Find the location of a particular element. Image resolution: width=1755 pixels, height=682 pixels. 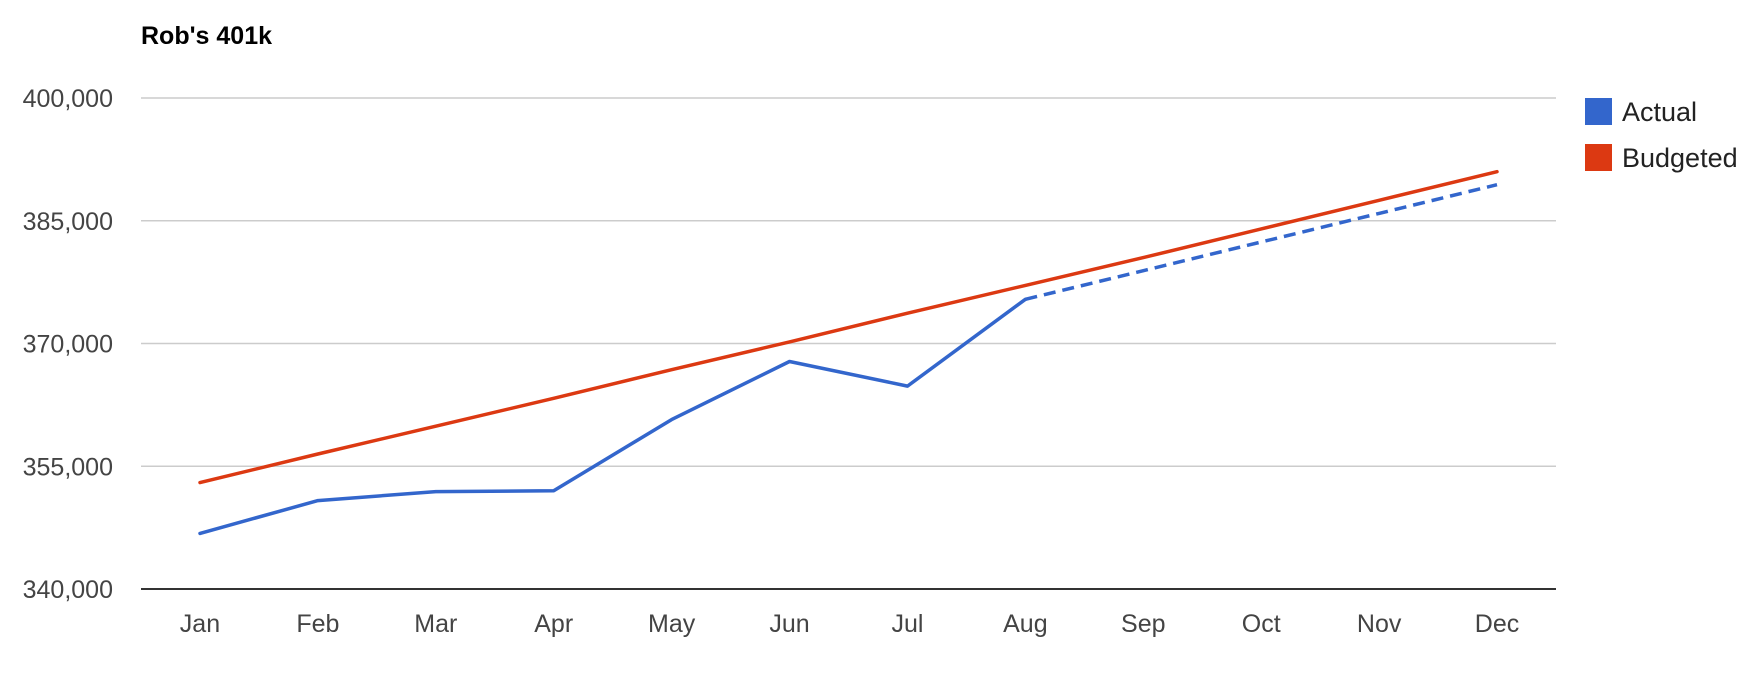

x-tick-label: Mar is located at coordinates (435, 624).